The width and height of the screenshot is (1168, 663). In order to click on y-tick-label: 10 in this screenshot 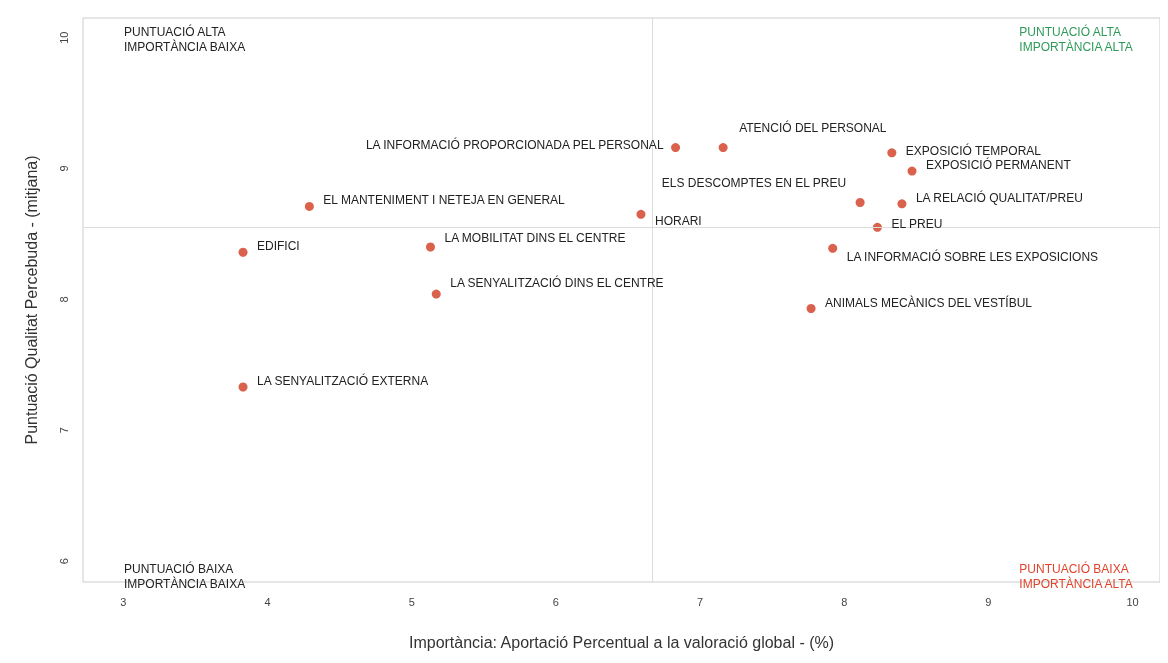, I will do `click(63, 37)`.